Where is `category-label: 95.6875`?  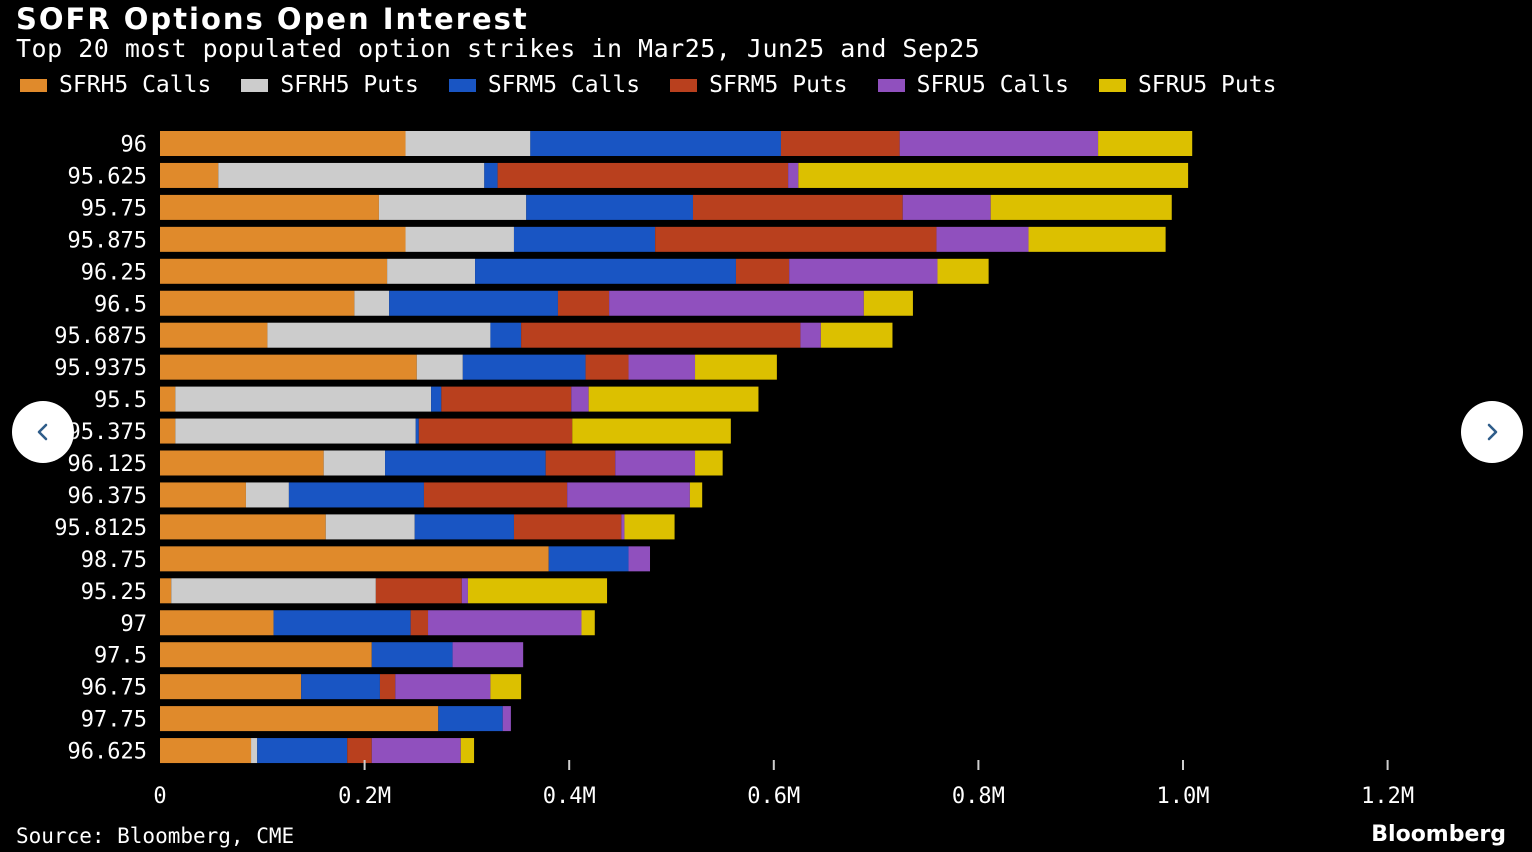 category-label: 95.6875 is located at coordinates (100, 336).